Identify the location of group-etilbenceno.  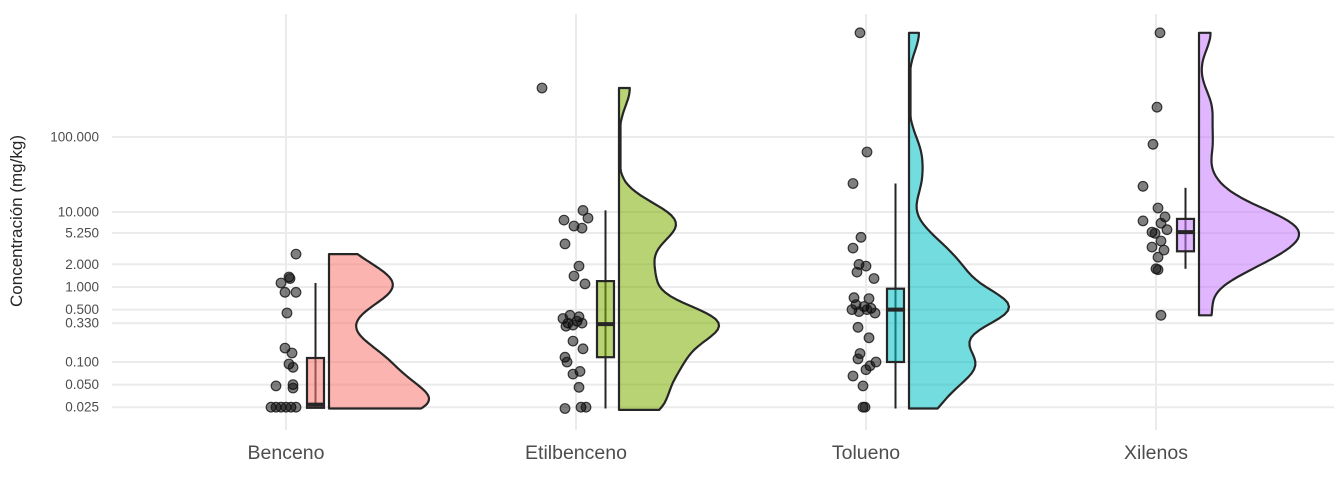
(628, 248).